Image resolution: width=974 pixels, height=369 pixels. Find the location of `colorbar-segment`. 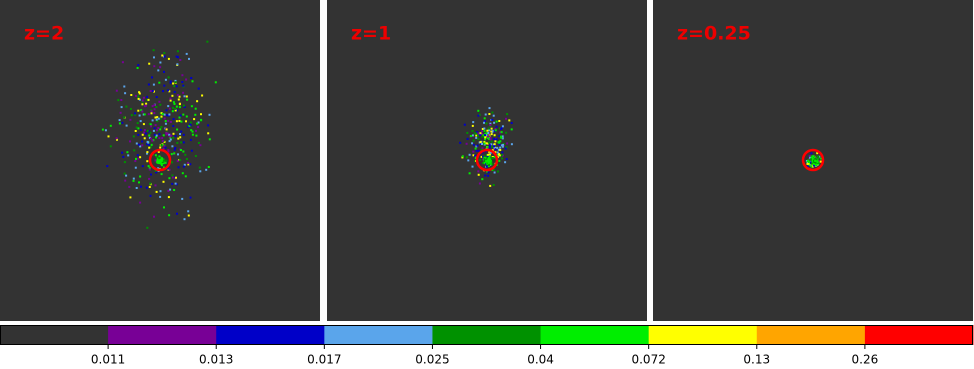

colorbar-segment is located at coordinates (54, 335).